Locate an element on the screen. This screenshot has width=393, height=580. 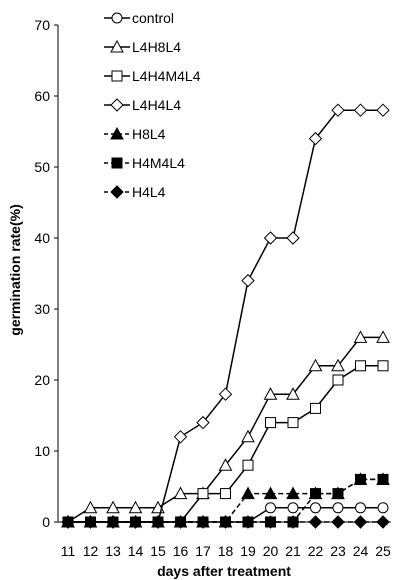
y-tick-label: 60 is located at coordinates (42, 96).